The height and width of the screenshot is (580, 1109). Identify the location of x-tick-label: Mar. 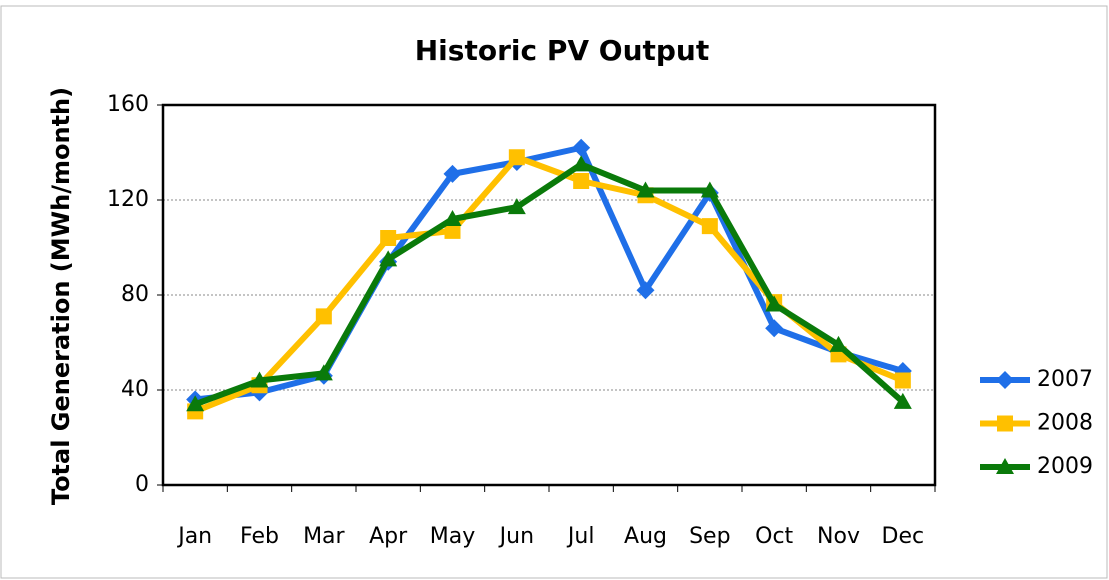
(324, 536).